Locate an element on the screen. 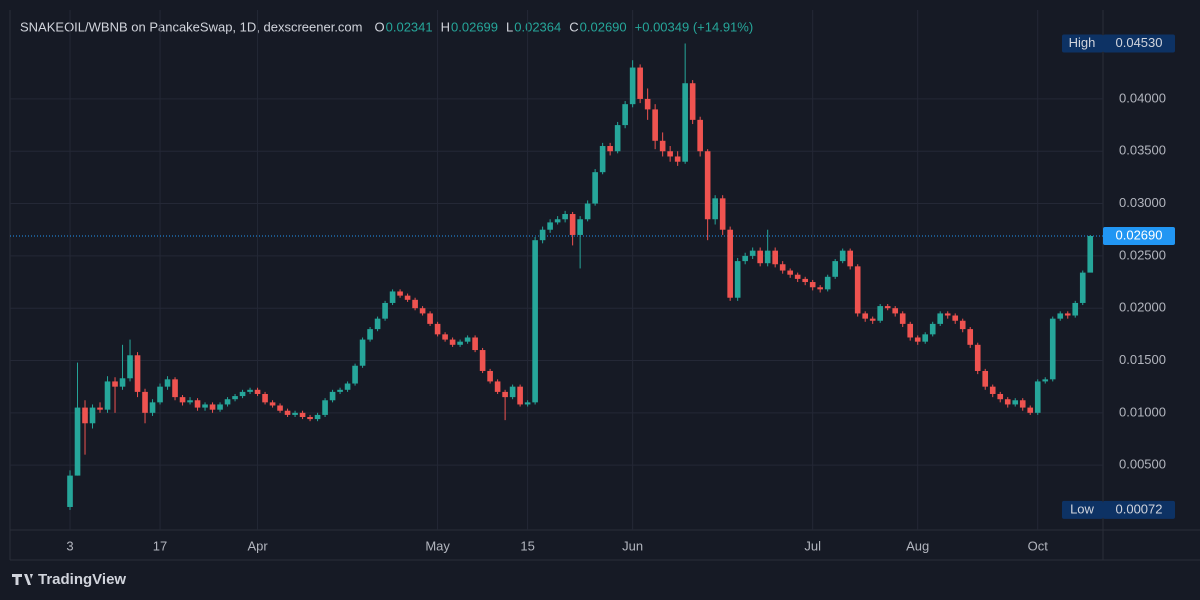  low-name: Low is located at coordinates (1082, 508).